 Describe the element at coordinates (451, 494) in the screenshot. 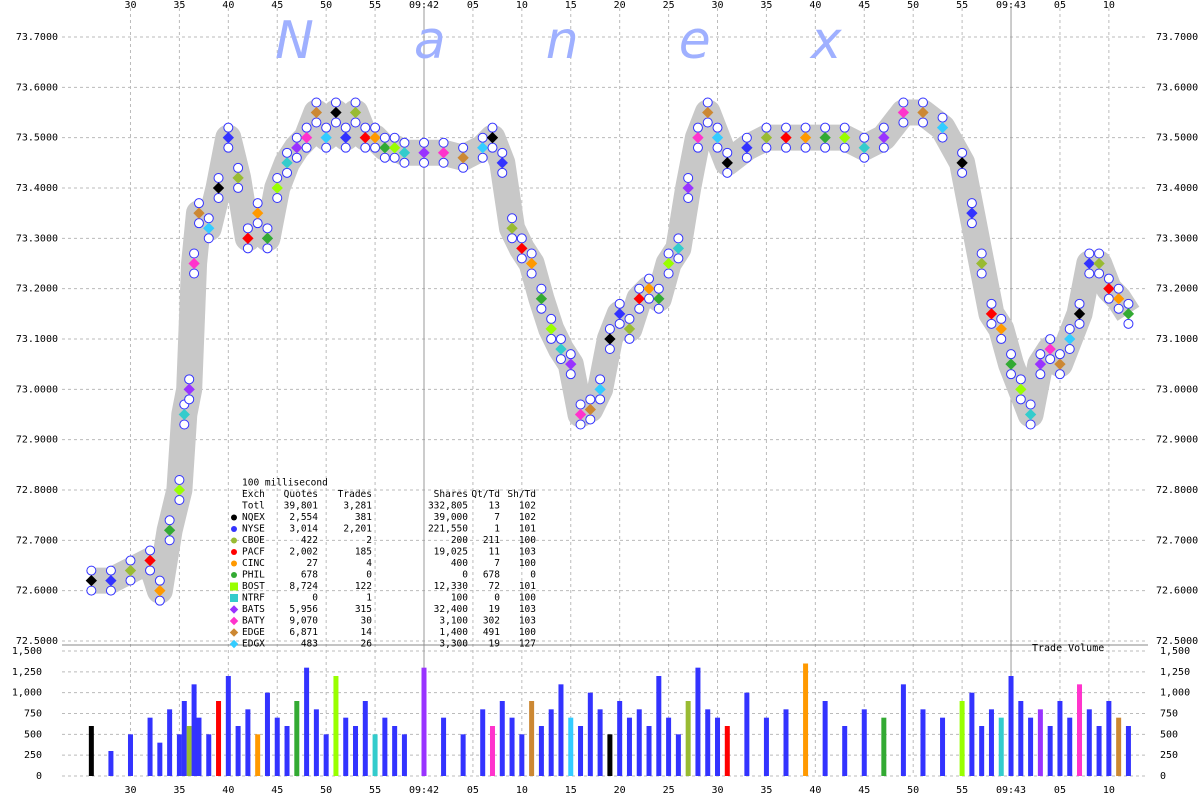

I see `table-header: Shares` at that location.